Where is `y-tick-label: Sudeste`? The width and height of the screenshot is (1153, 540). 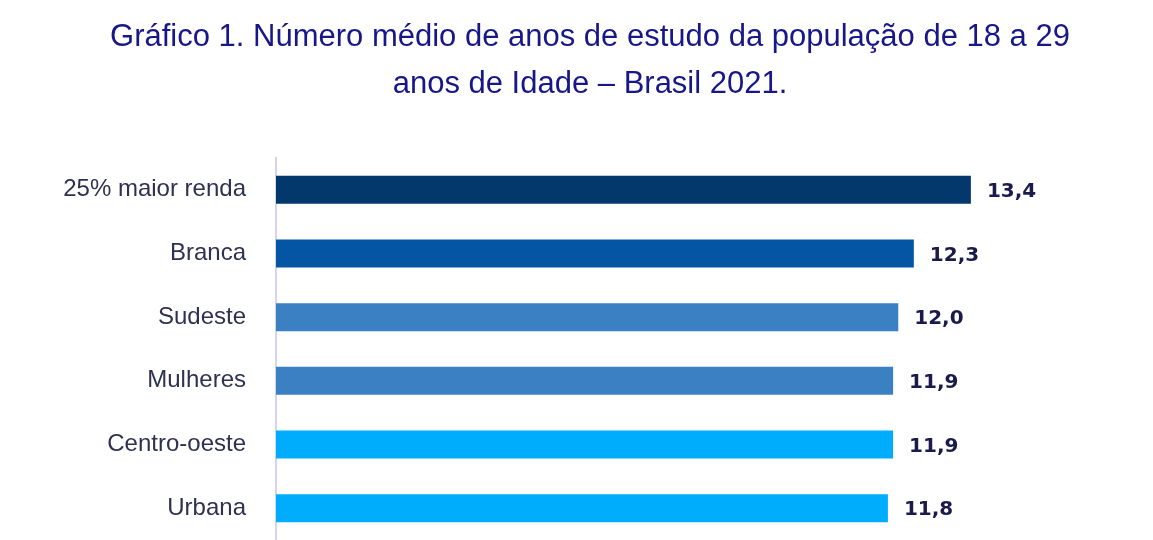
y-tick-label: Sudeste is located at coordinates (201, 315).